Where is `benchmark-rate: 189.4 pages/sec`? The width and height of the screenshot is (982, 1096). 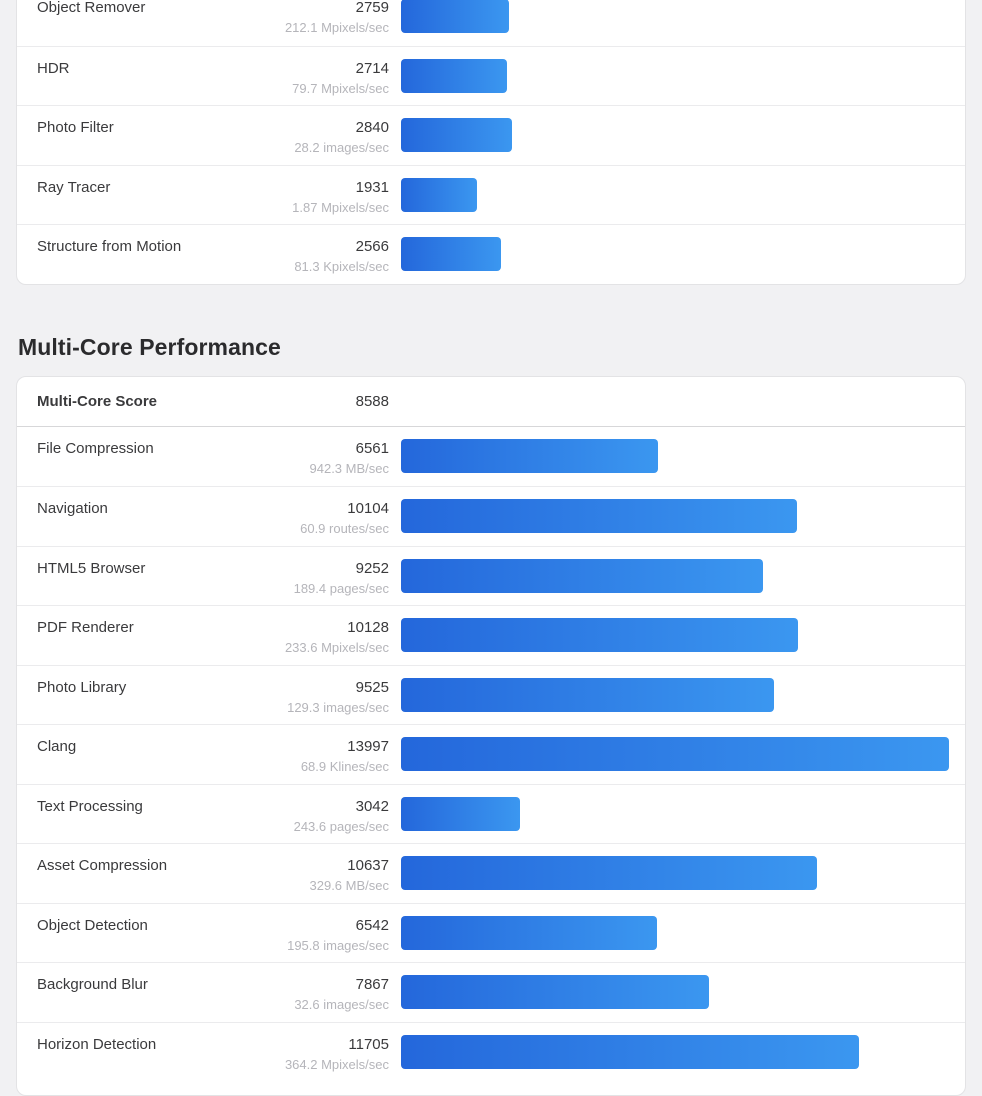
benchmark-rate: 189.4 pages/sec is located at coordinates (323, 588).